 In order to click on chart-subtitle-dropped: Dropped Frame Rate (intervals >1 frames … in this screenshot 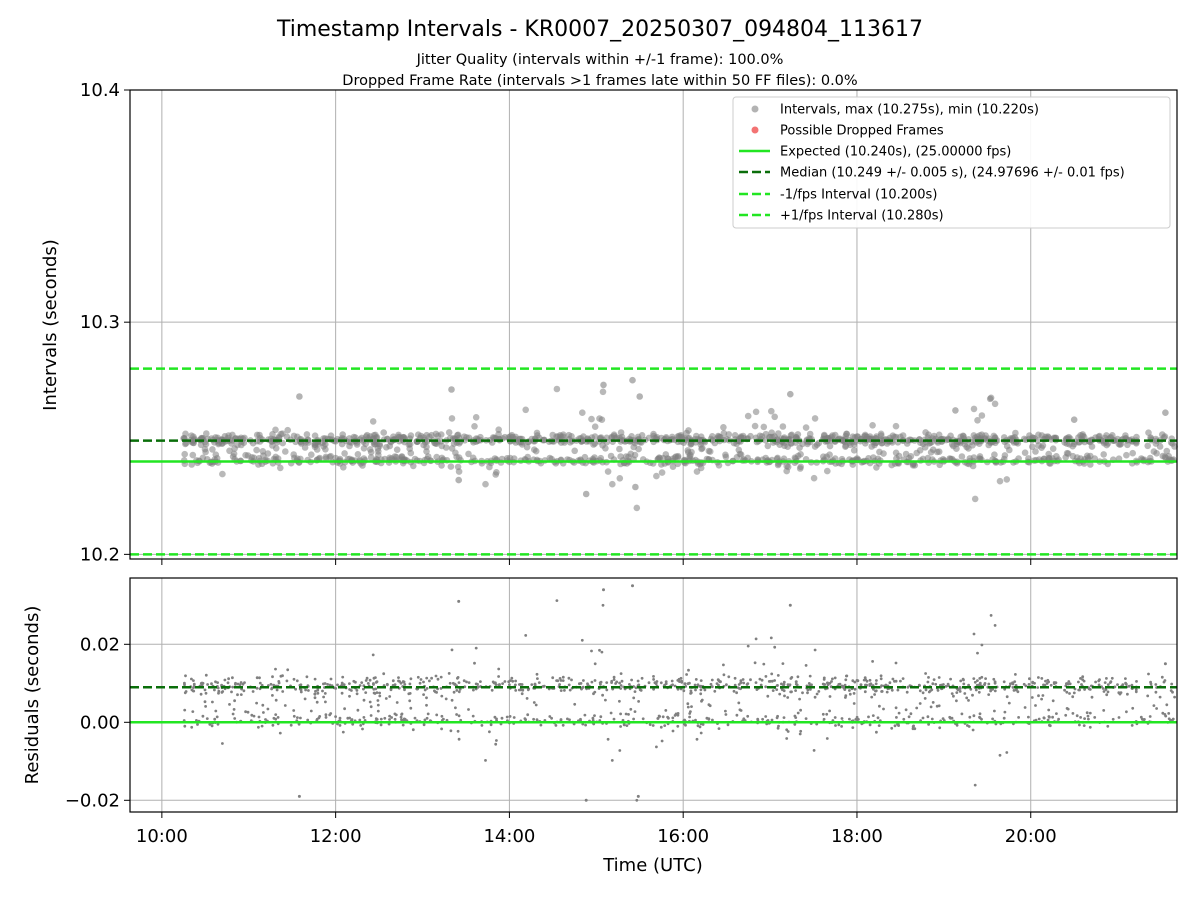, I will do `click(599, 81)`.